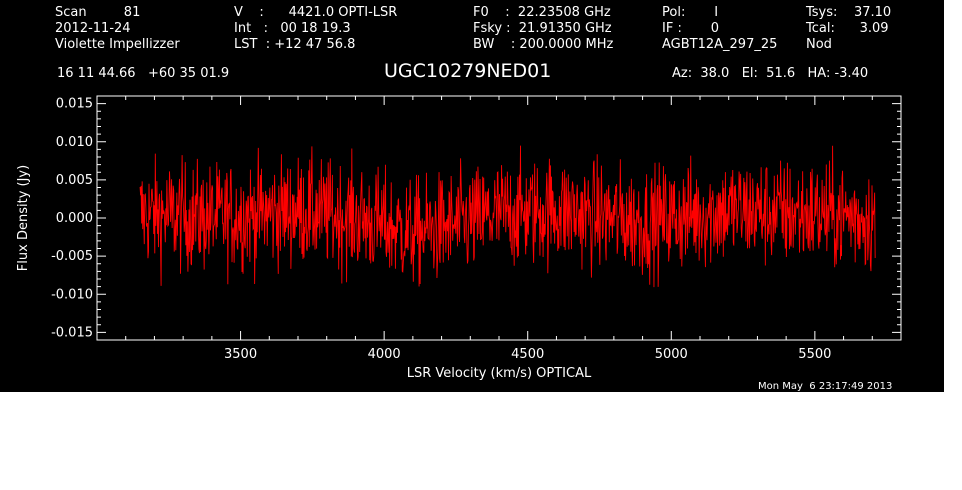 This screenshot has height=490, width=962. Describe the element at coordinates (23, 218) in the screenshot. I see `y-axis-label: Flux Density (Jy)` at that location.